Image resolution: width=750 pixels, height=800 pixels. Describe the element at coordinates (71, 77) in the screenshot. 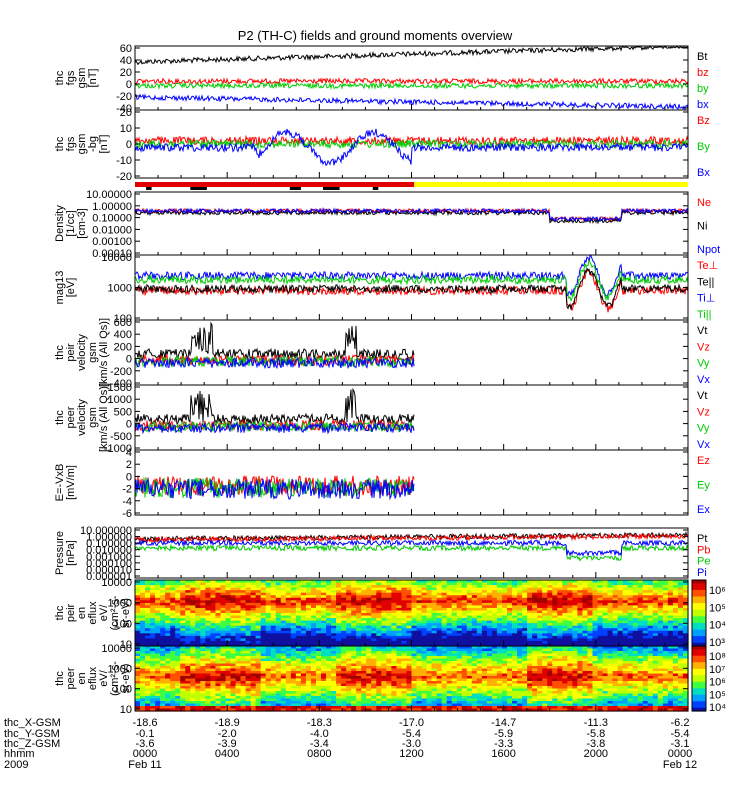

I see `y-axis-label: fgs` at that location.